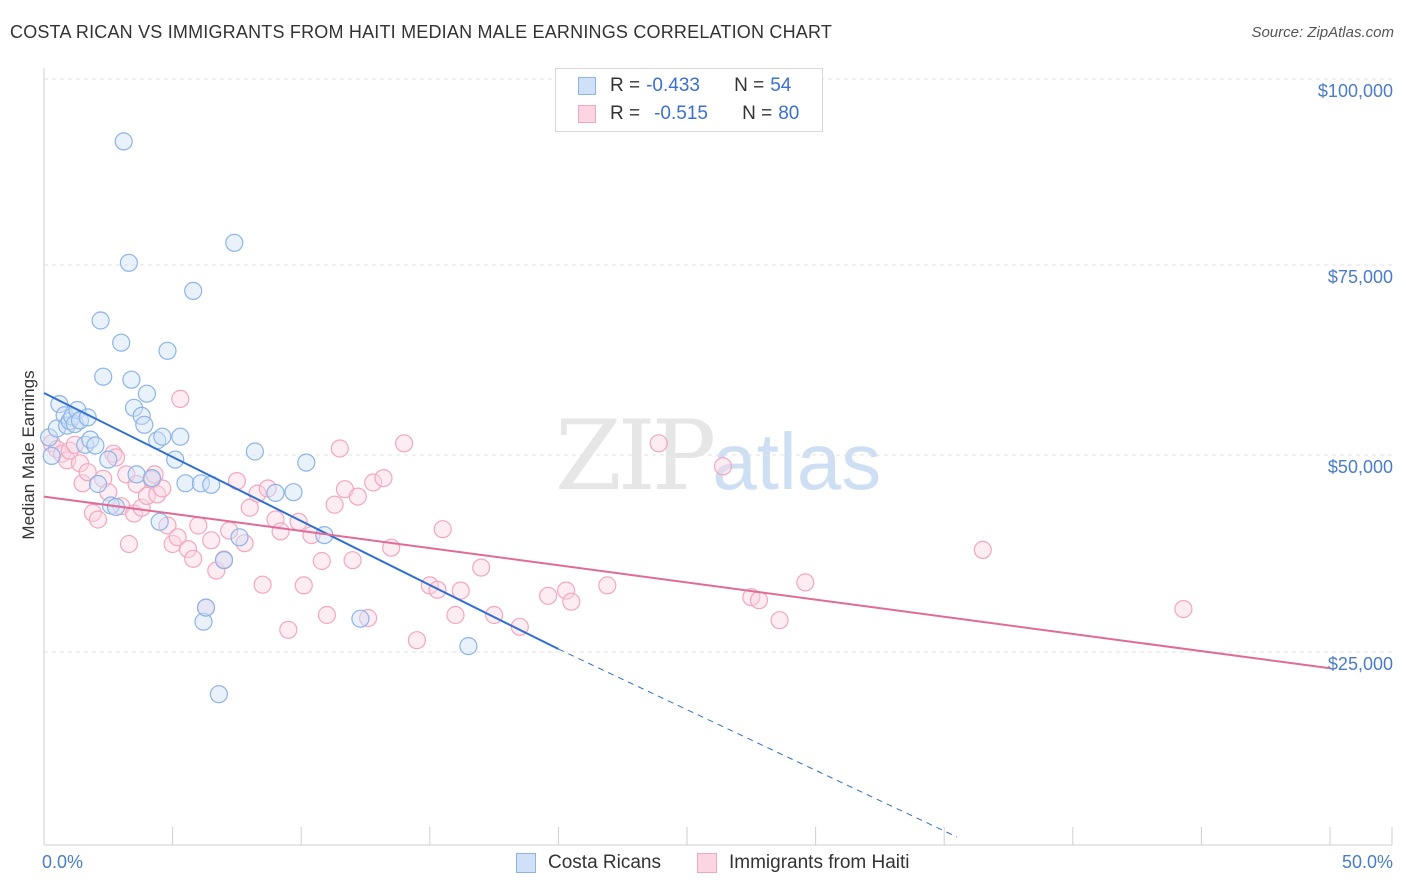 The width and height of the screenshot is (1406, 892). What do you see at coordinates (62, 862) in the screenshot?
I see `x-tick-label-min: 0.0%` at bounding box center [62, 862].